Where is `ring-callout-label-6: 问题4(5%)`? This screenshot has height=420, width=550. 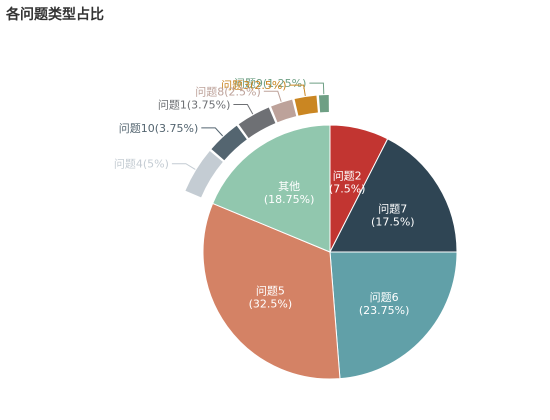 ring-callout-label-6: 问题4(5%) is located at coordinates (141, 164).